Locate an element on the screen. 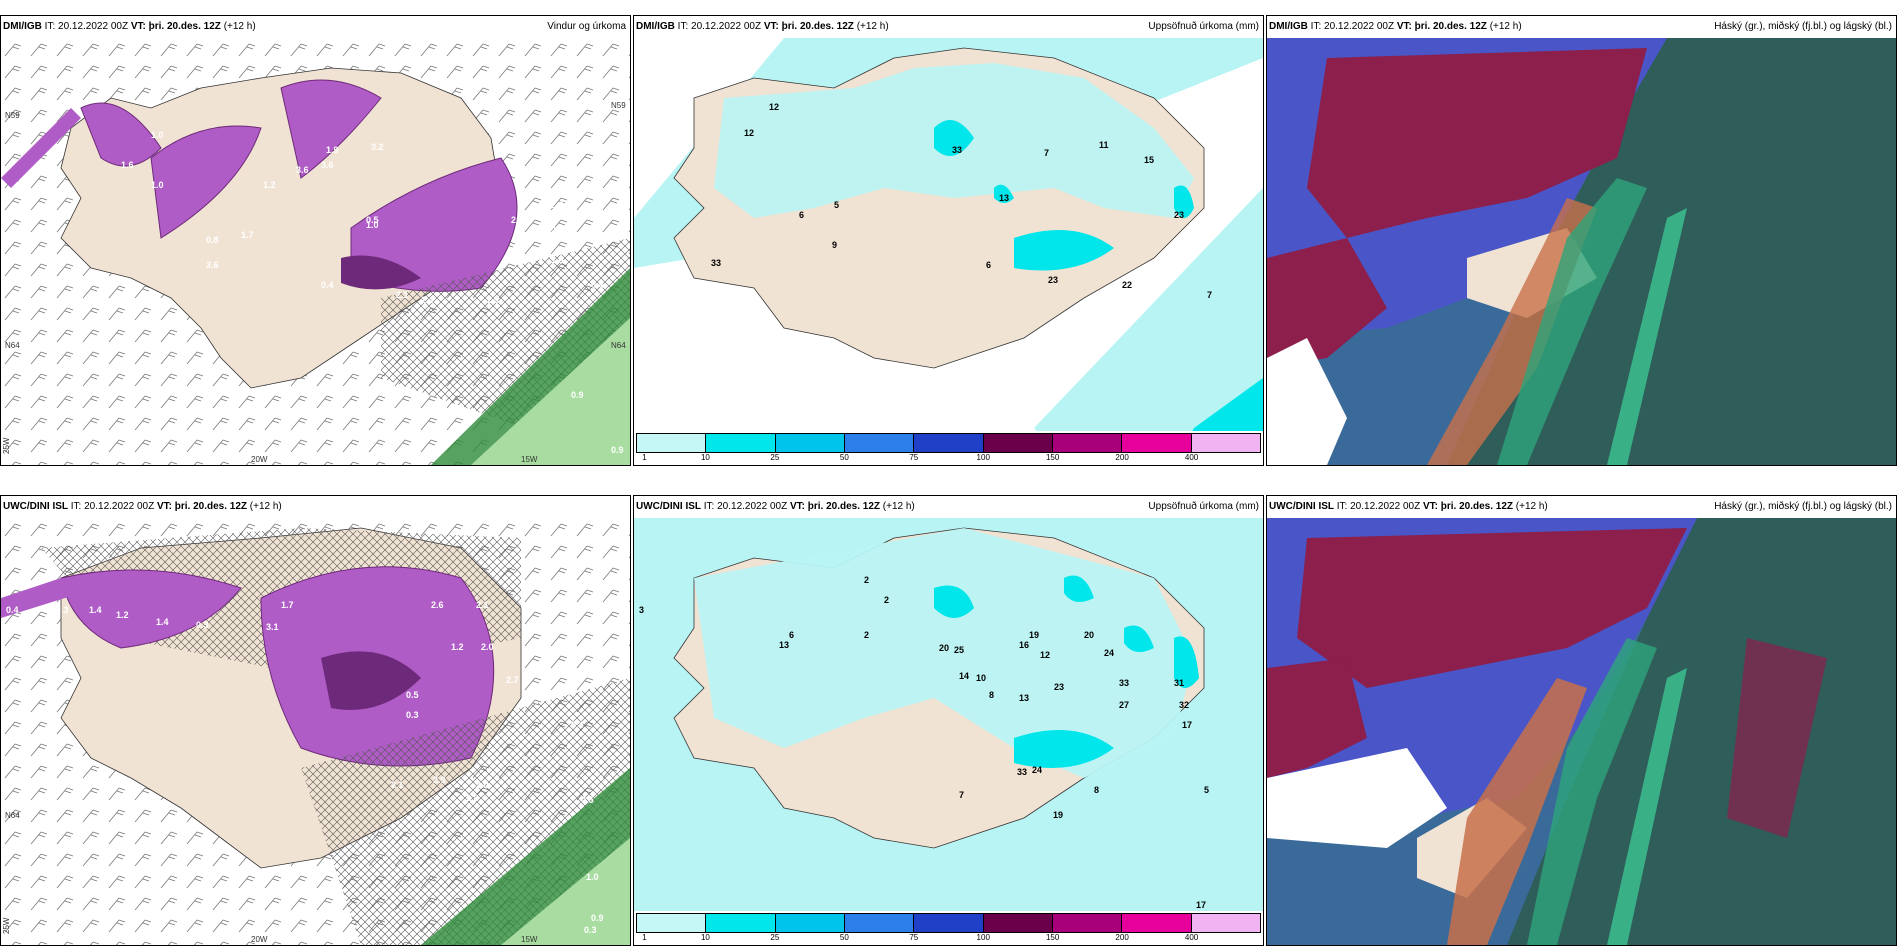 Image resolution: width=1900 pixels, height=950 pixels. map-value-label: 17 is located at coordinates (1187, 725).